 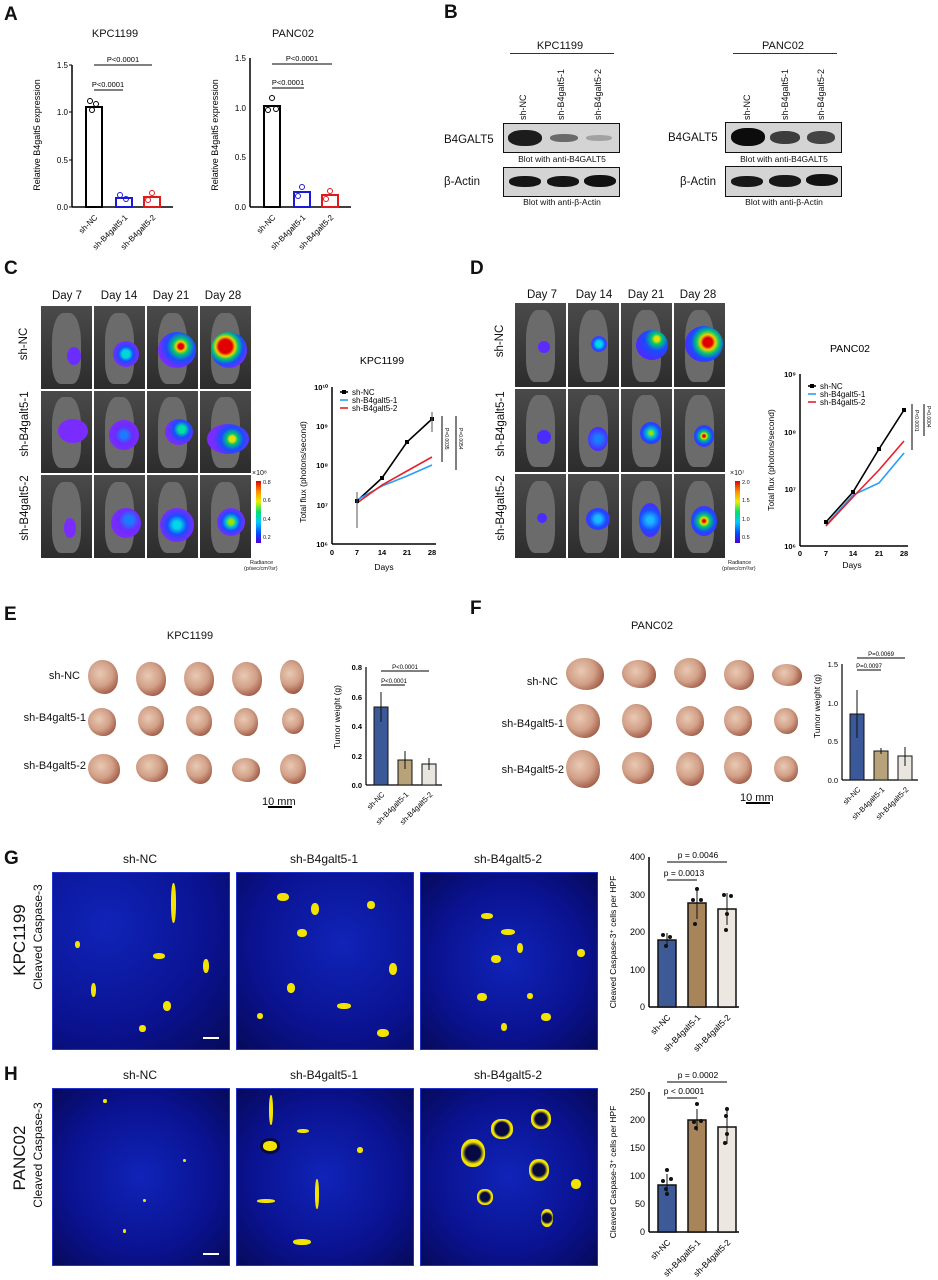 I want to click on bar-sh-nc, so click(x=94, y=157).